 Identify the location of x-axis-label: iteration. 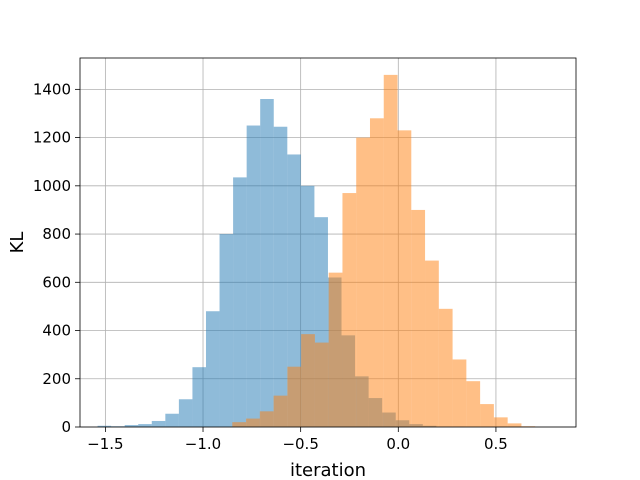
(328, 470).